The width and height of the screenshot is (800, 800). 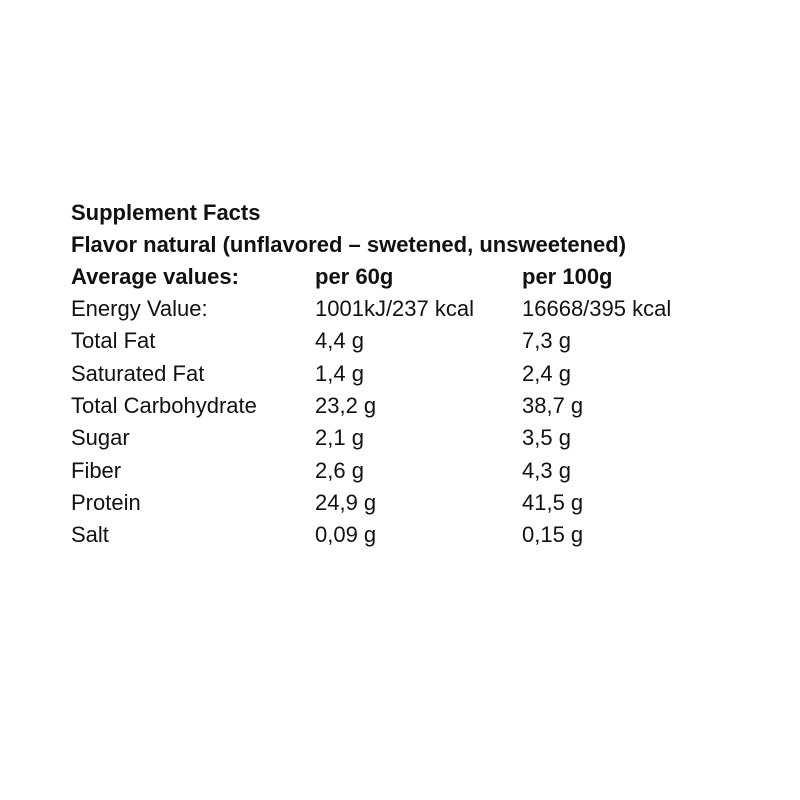 What do you see at coordinates (421, 471) in the screenshot?
I see `table-row: Fiber 2,6 g 4,3 g` at bounding box center [421, 471].